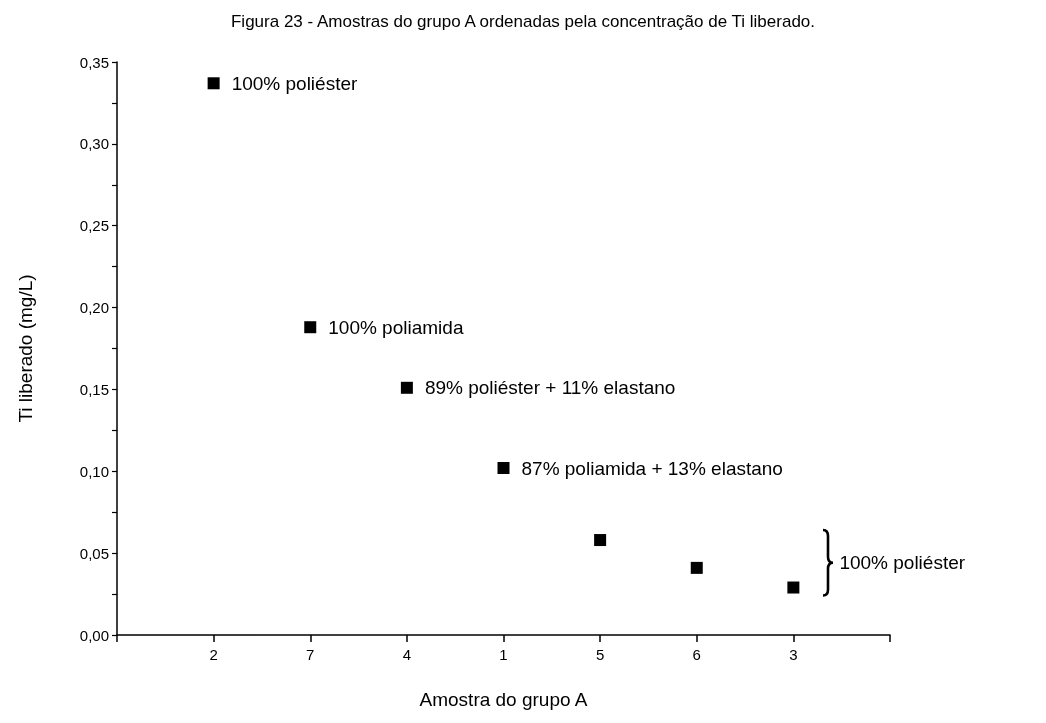 The image size is (1046, 723). Describe the element at coordinates (94, 226) in the screenshot. I see `y-tick-label: 0,25` at that location.